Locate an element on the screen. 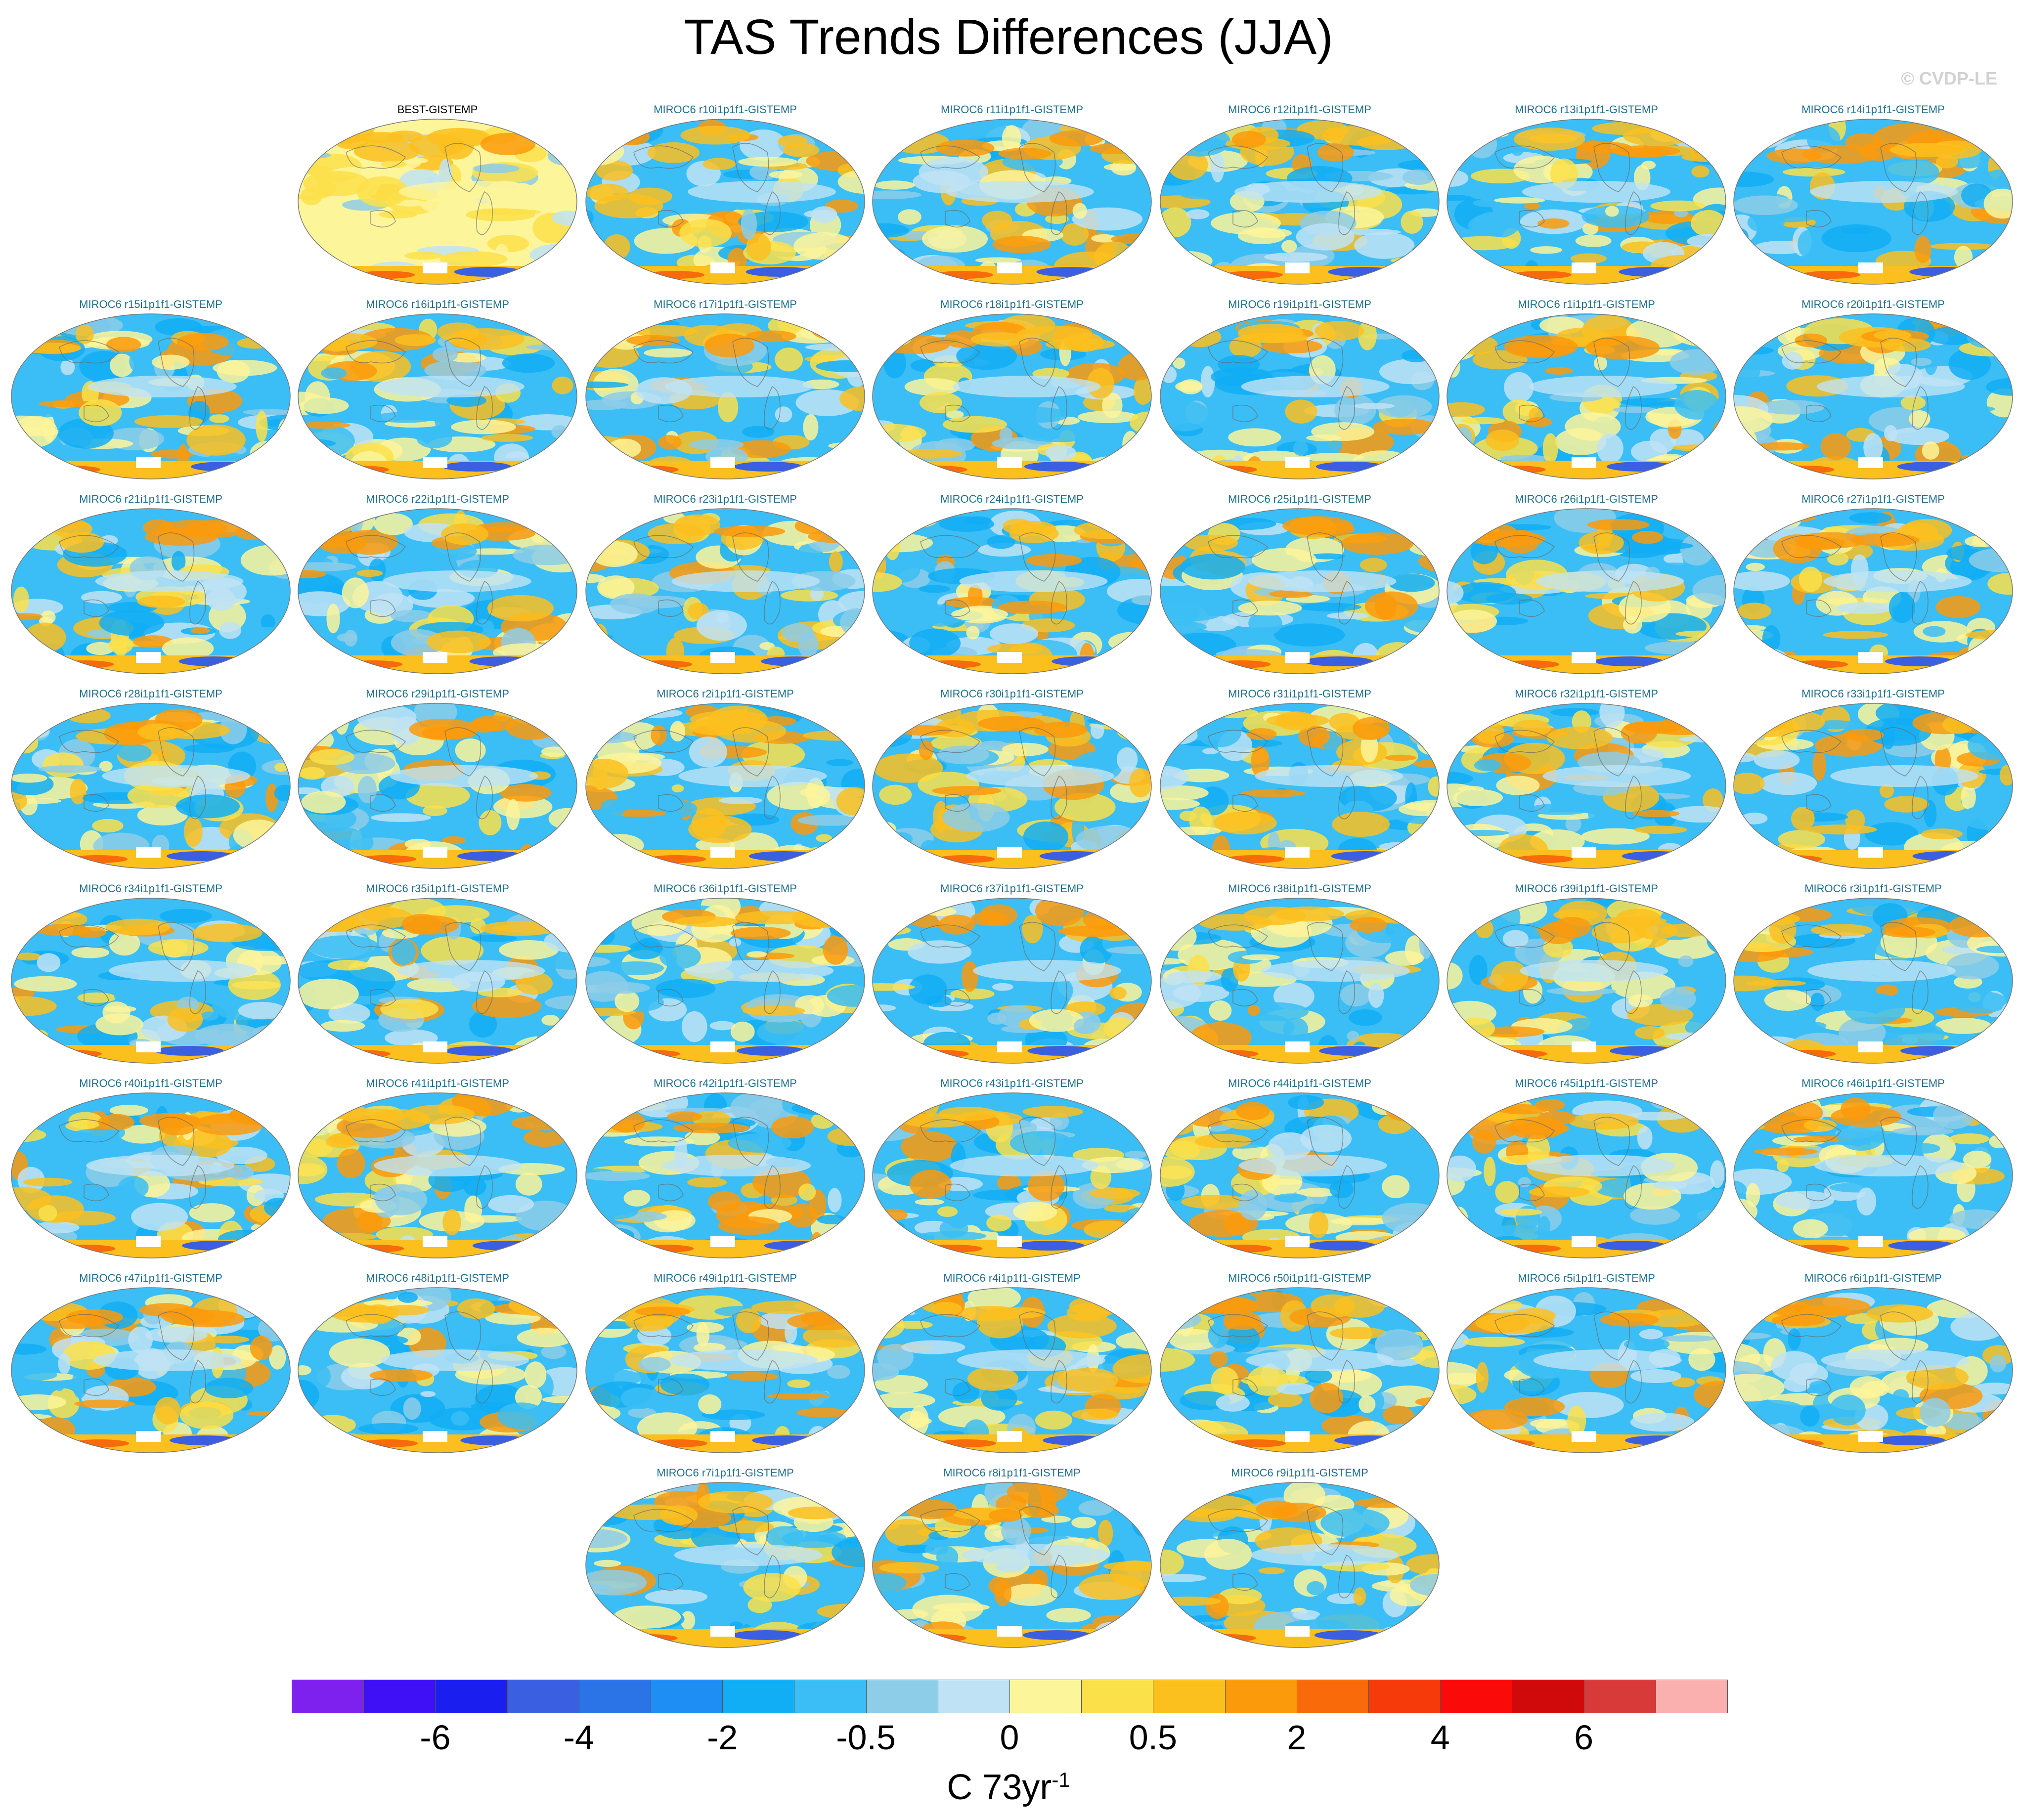 This screenshot has height=1820, width=2017. colorbar-units: C 73yr-1 is located at coordinates (1008, 1787).